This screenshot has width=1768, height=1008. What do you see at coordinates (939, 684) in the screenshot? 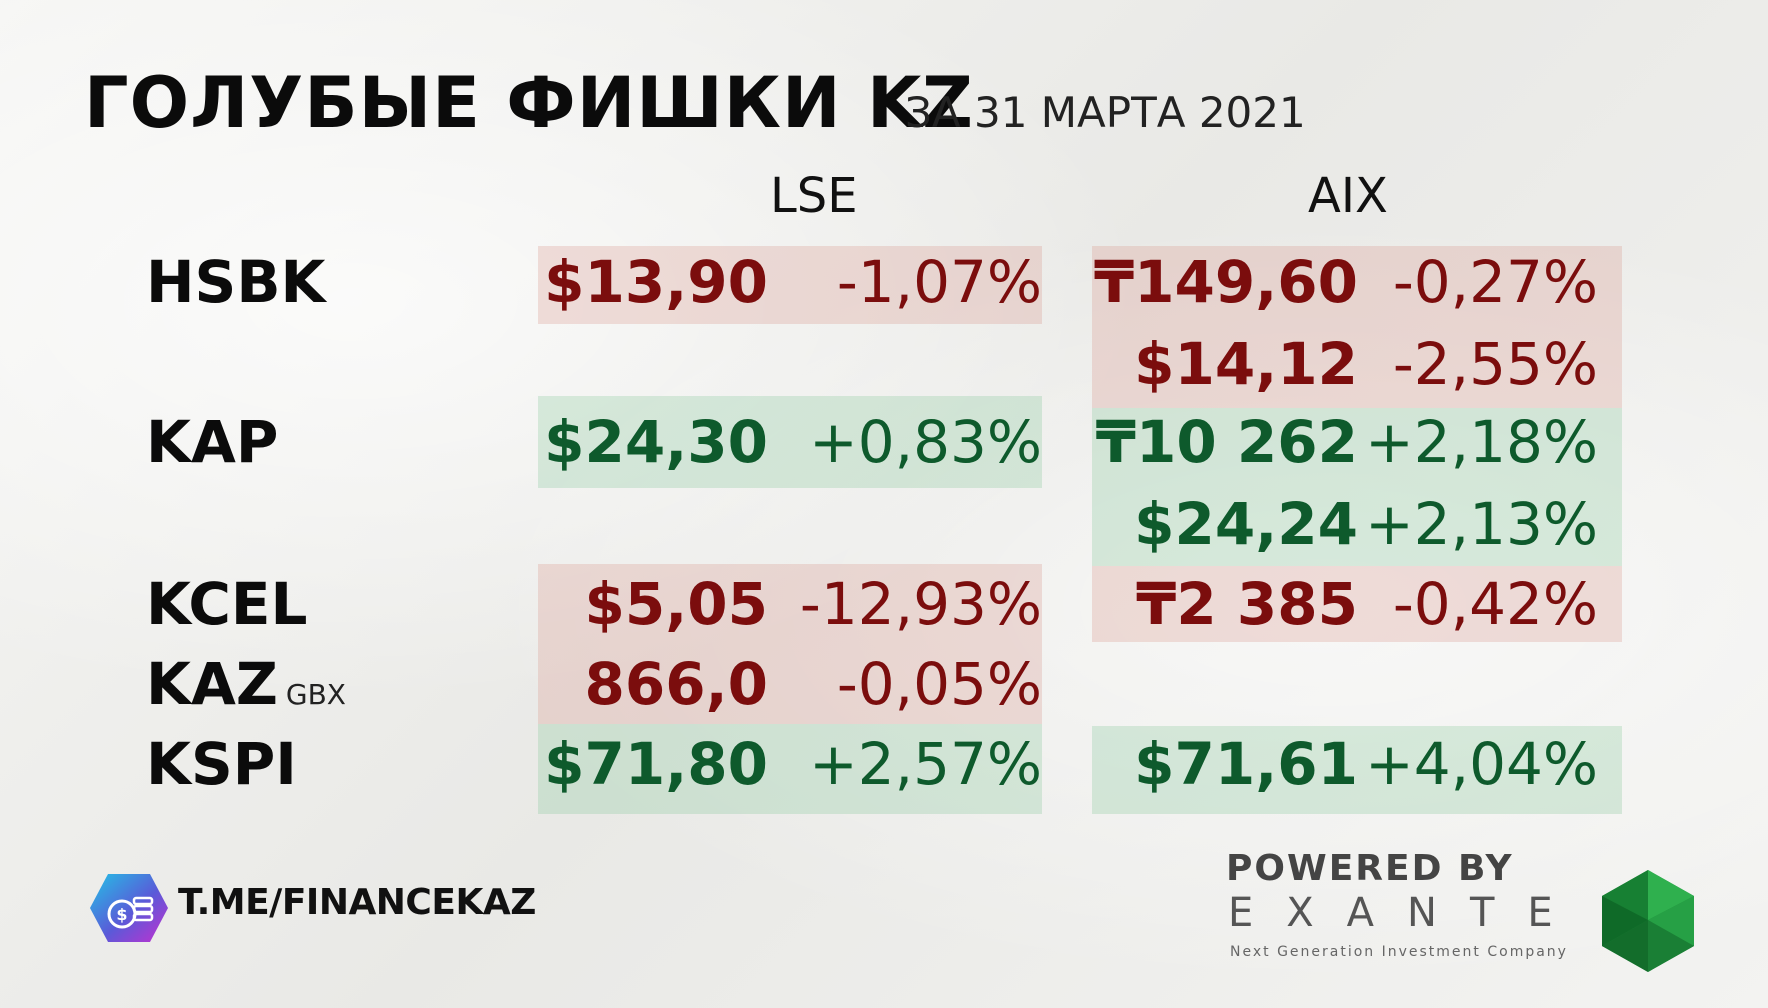
I see `kaz-lse-change: -0,05%` at bounding box center [939, 684].